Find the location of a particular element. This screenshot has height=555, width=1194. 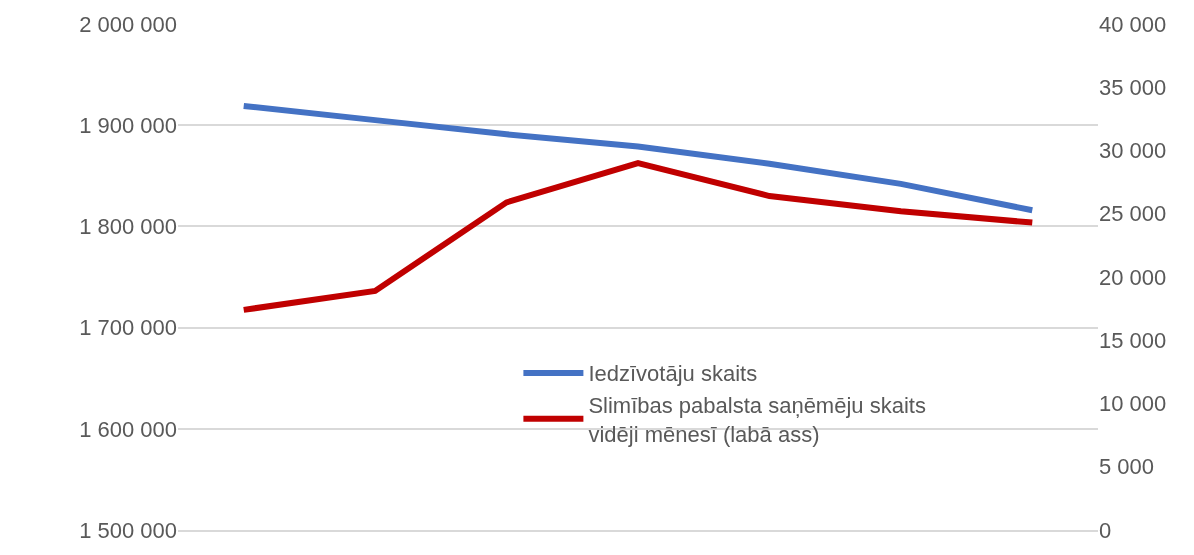

y2-tick-label: 0 is located at coordinates (1105, 530).